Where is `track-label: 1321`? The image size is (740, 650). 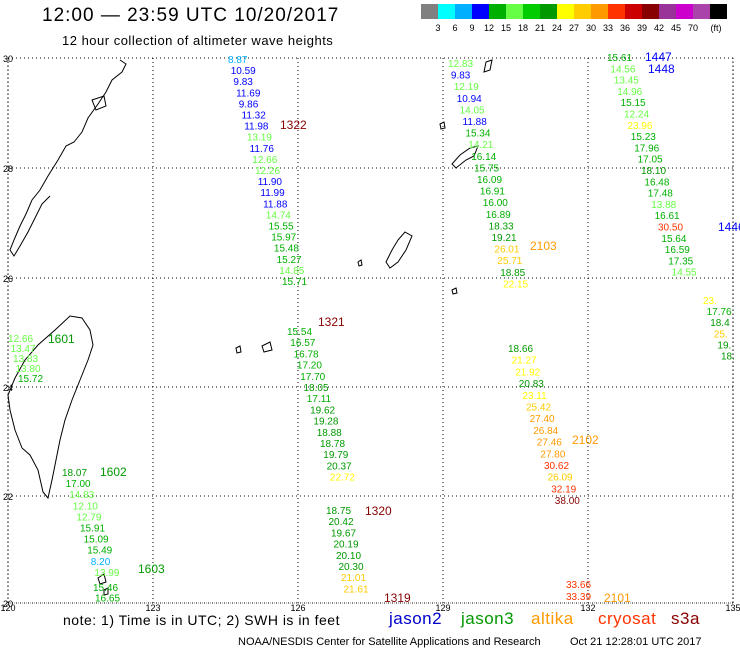
track-label: 1321 is located at coordinates (331, 322).